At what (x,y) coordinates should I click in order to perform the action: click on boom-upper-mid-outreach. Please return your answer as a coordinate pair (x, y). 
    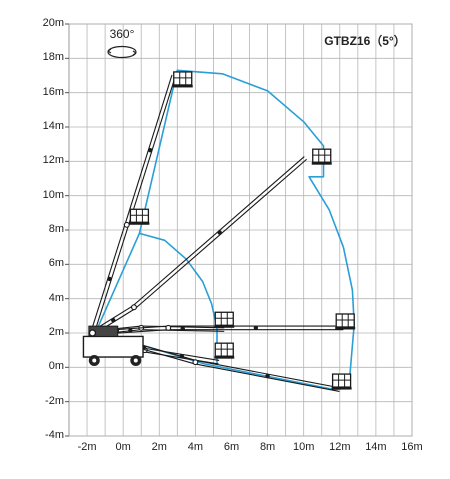
    Looking at the image, I should click on (220, 233).